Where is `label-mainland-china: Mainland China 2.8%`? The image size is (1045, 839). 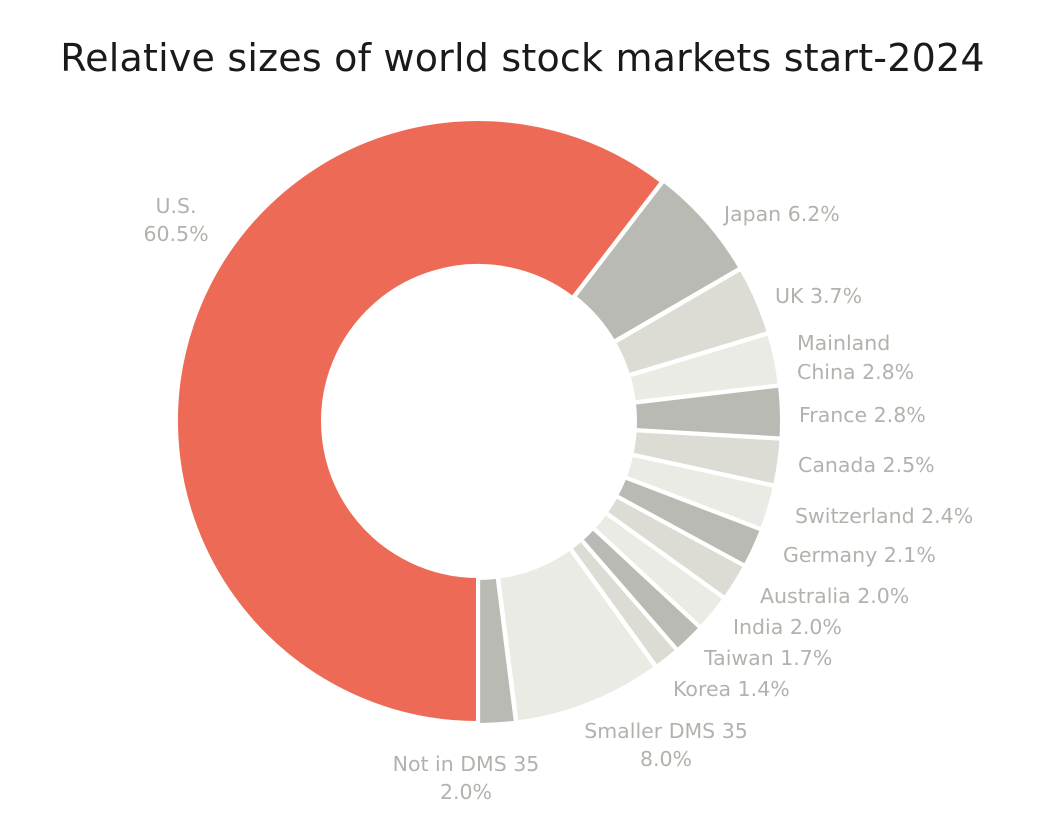 label-mainland-china: Mainland China 2.8% is located at coordinates (855, 357).